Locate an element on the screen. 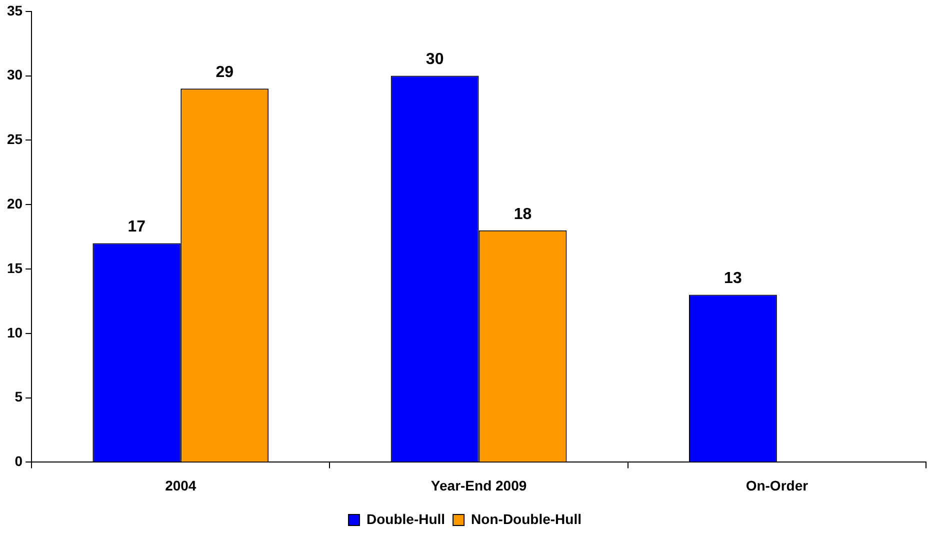 Image resolution: width=938 pixels, height=539 pixels. data-label: 18 is located at coordinates (523, 214).